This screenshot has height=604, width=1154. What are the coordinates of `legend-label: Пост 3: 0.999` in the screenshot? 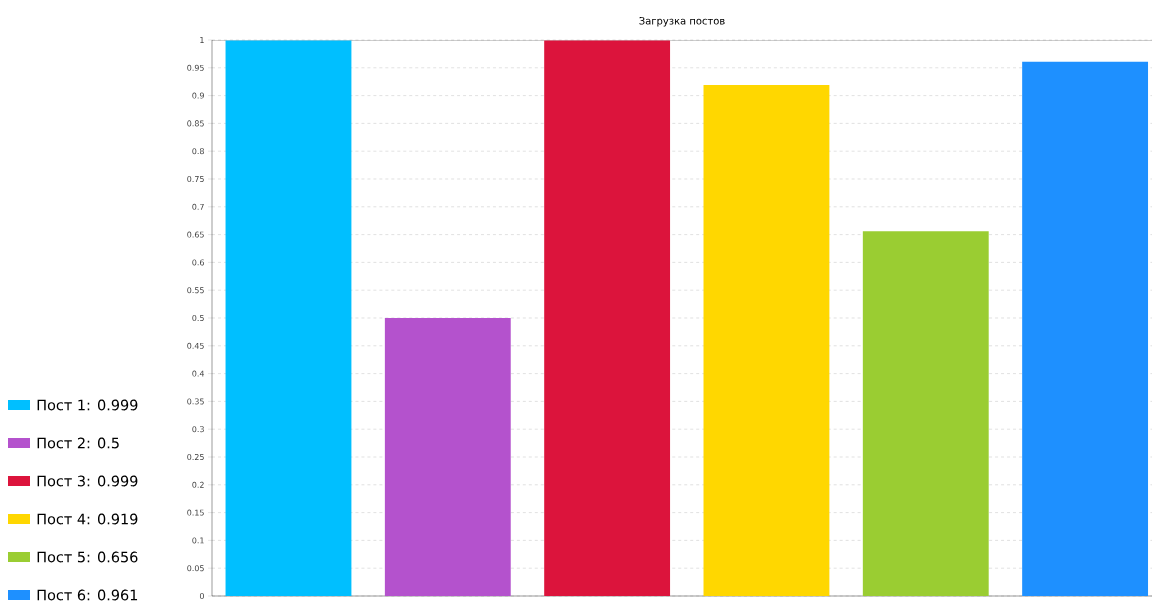 It's located at (87, 481).